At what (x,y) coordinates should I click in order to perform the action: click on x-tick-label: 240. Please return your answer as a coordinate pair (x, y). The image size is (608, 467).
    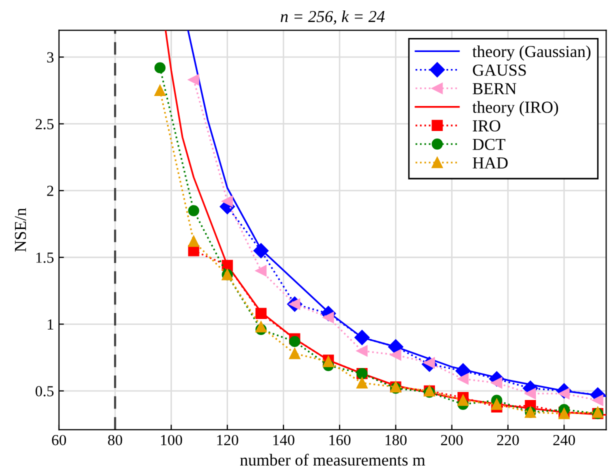
    Looking at the image, I should click on (564, 440).